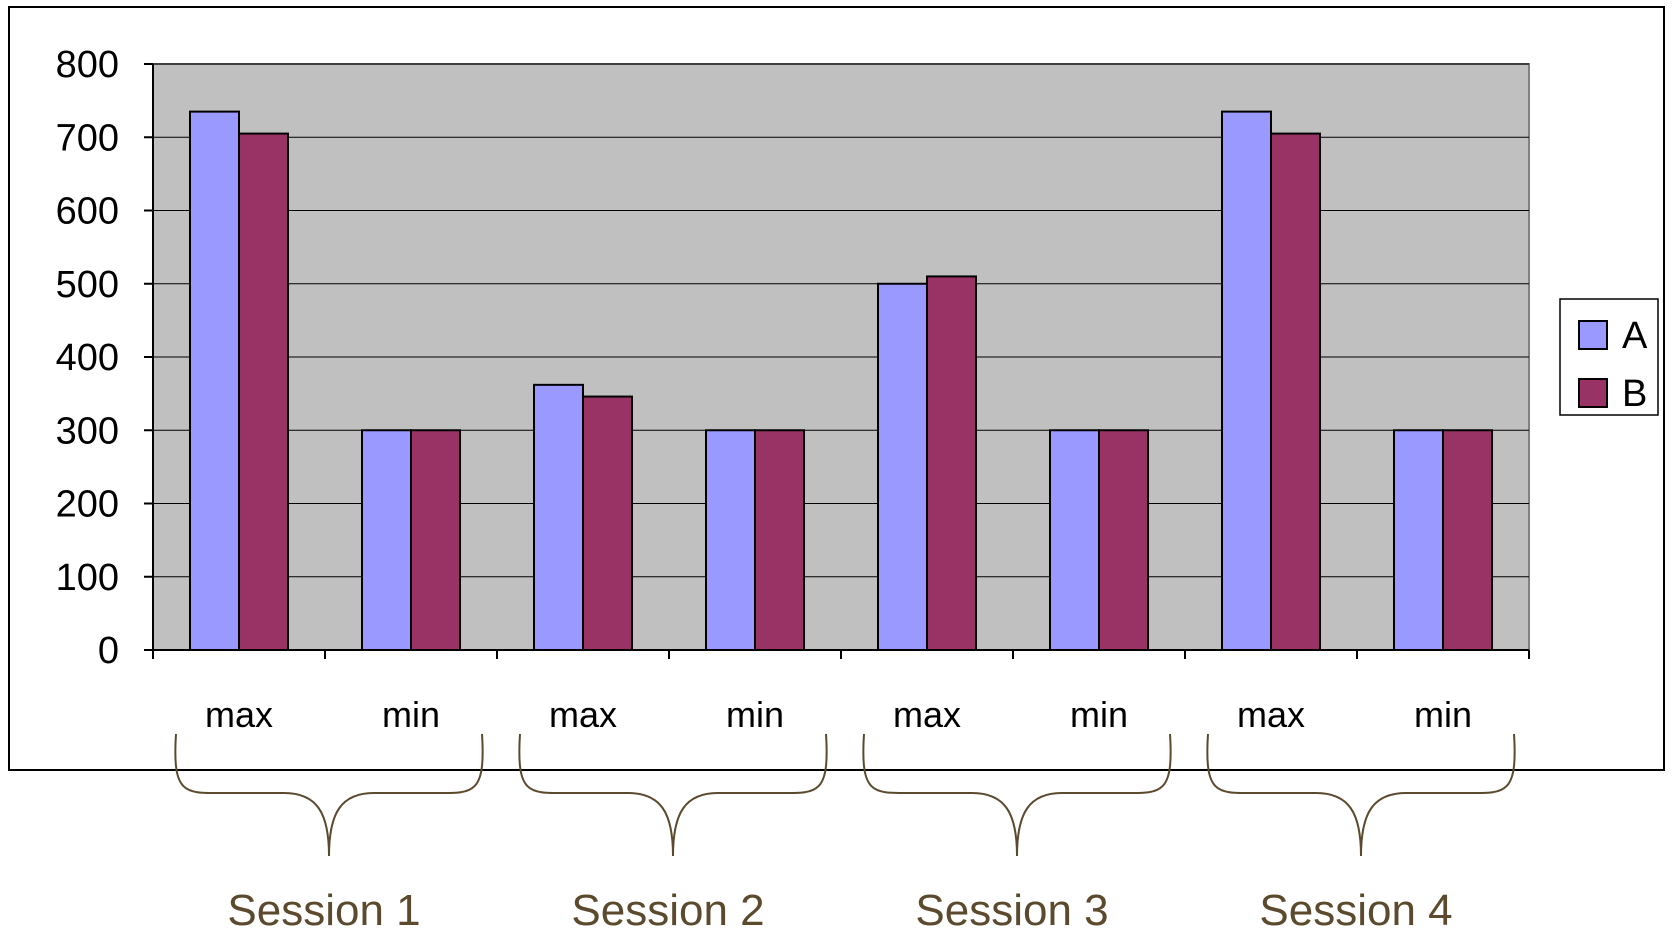 The width and height of the screenshot is (1673, 930). Describe the element at coordinates (1635, 336) in the screenshot. I see `legend-label-A: A` at that location.